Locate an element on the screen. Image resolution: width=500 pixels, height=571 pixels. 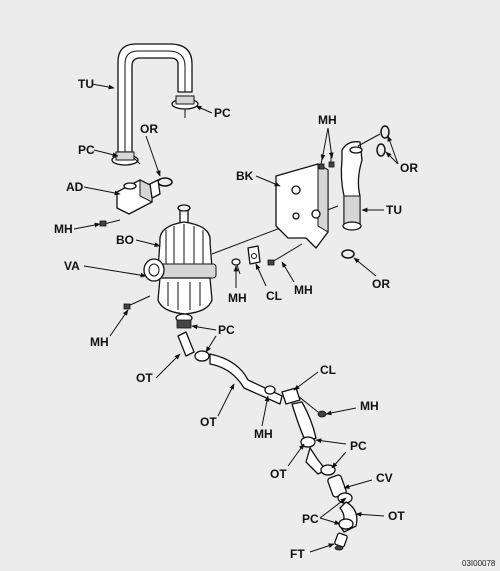
label-mh-center: MH is located at coordinates (237, 298).